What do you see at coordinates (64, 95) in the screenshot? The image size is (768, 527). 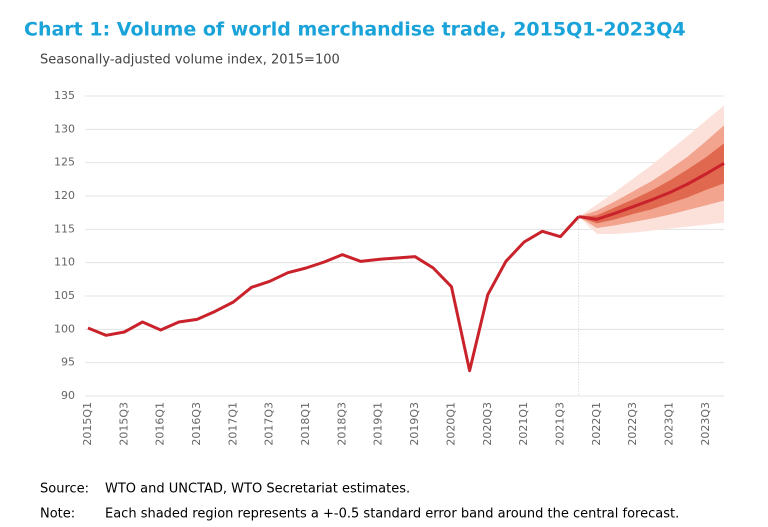 I see `y-tick-label: 135` at bounding box center [64, 95].